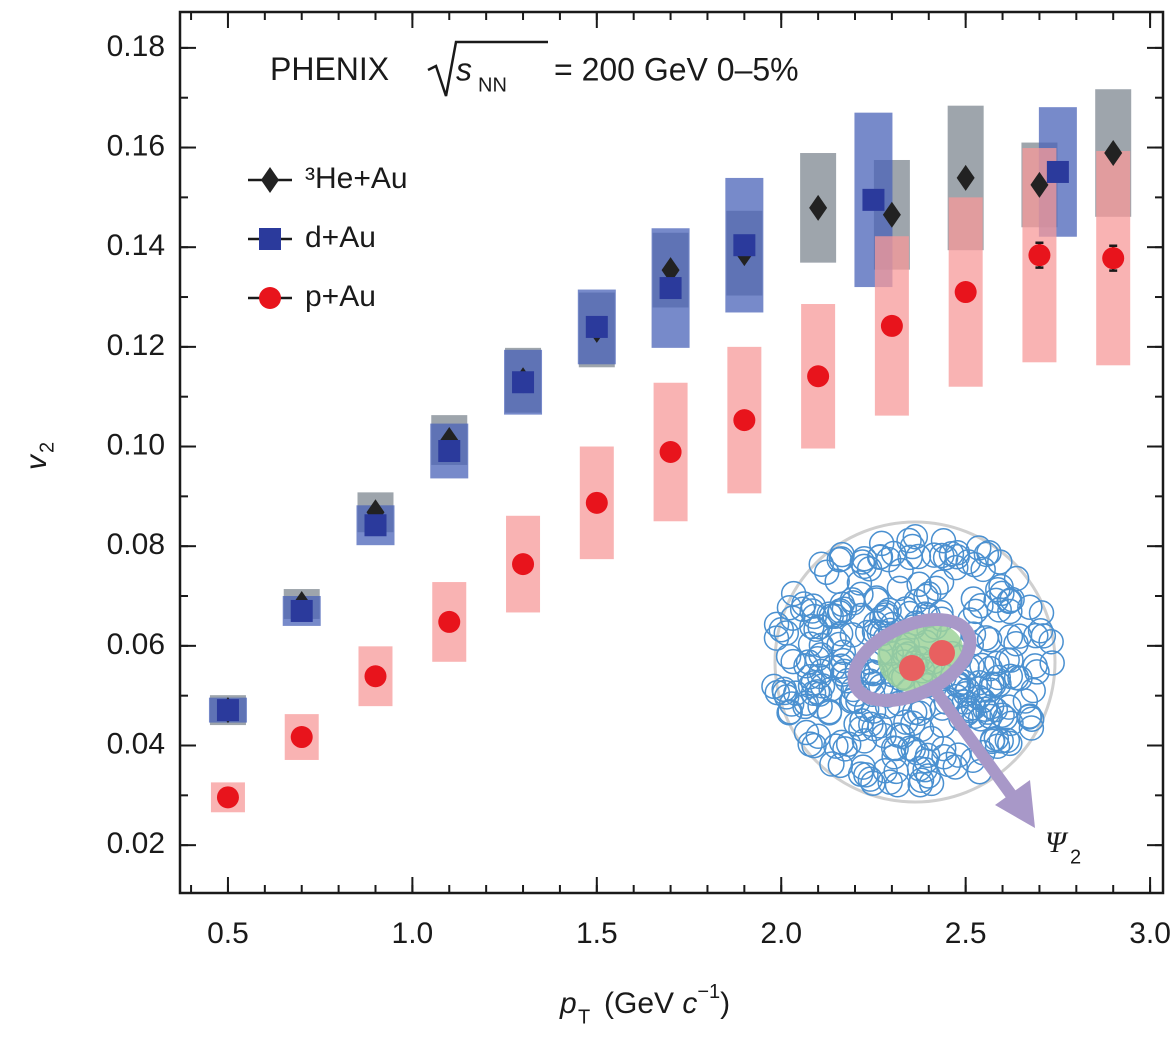  Describe the element at coordinates (136, 46) in the screenshot. I see `y-tick-label: 0.18` at that location.